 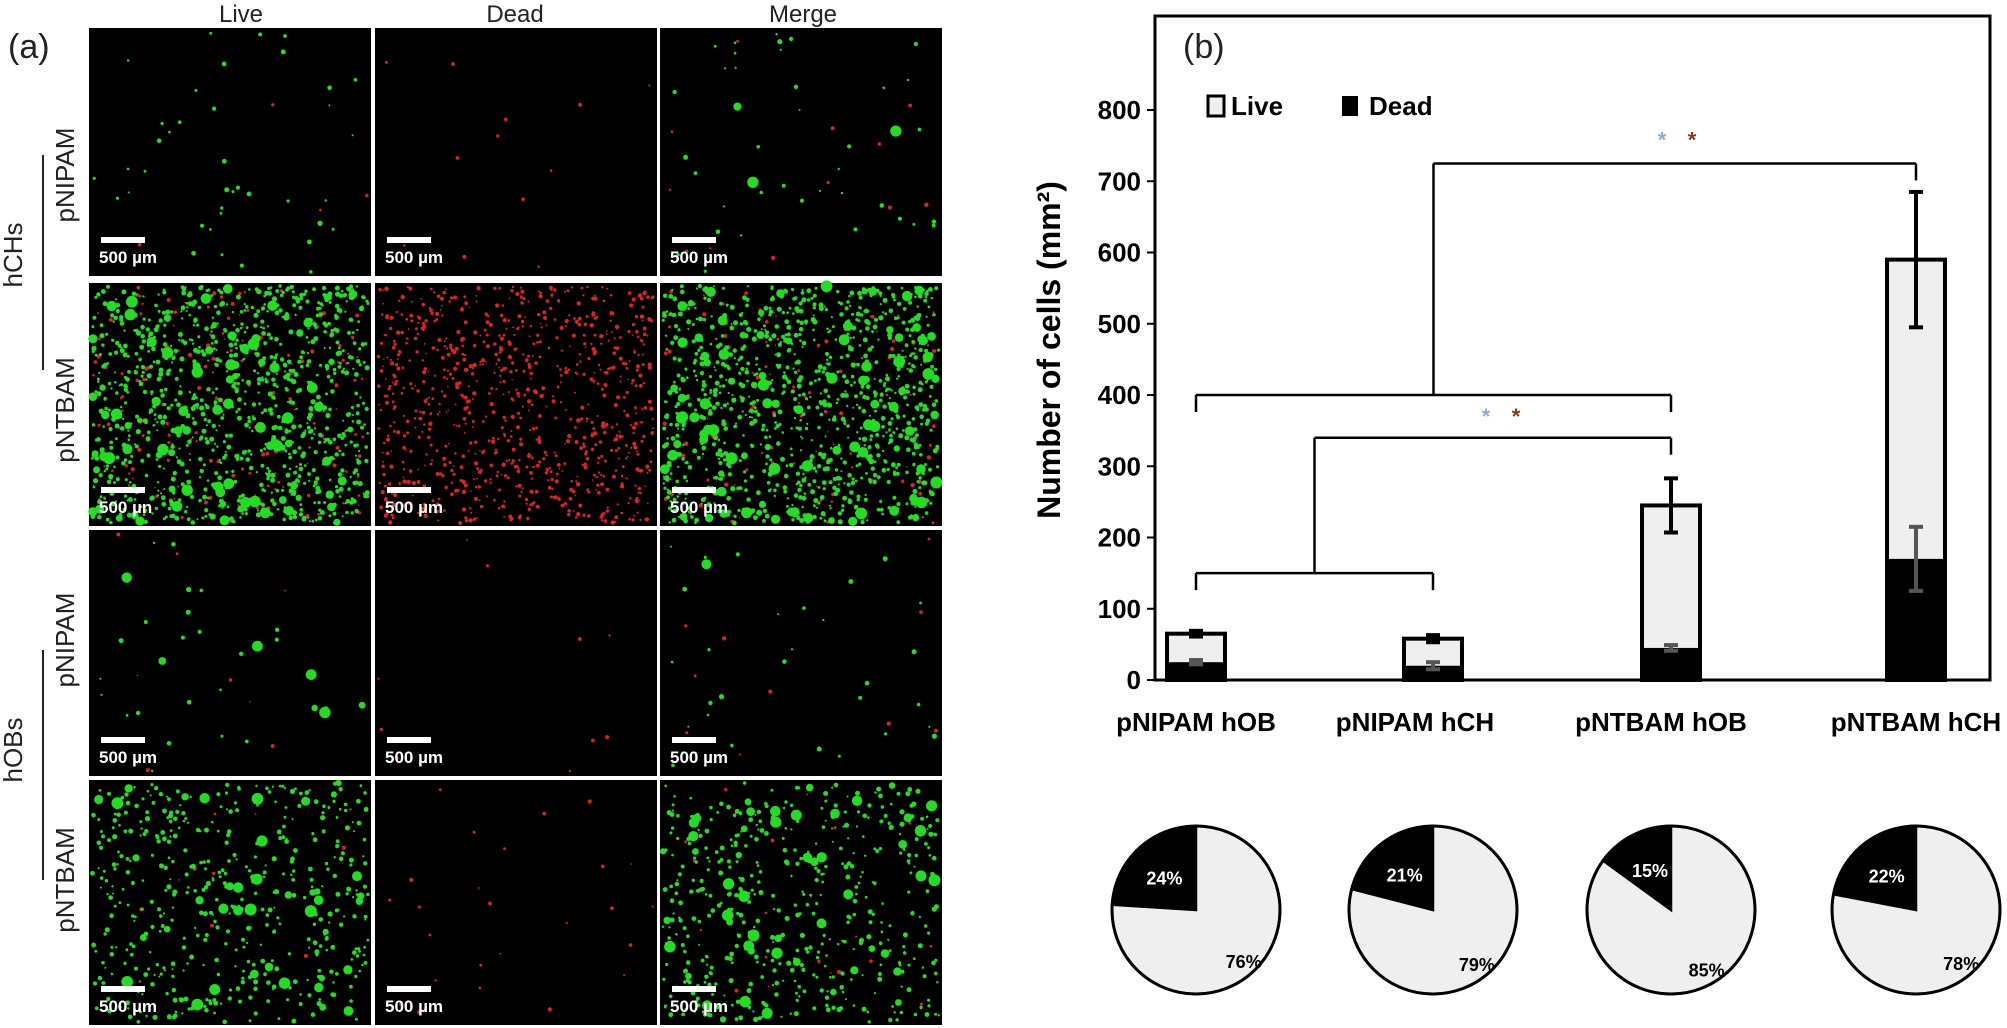 I want to click on scale-bar-label: 500 µm, so click(x=699, y=757).